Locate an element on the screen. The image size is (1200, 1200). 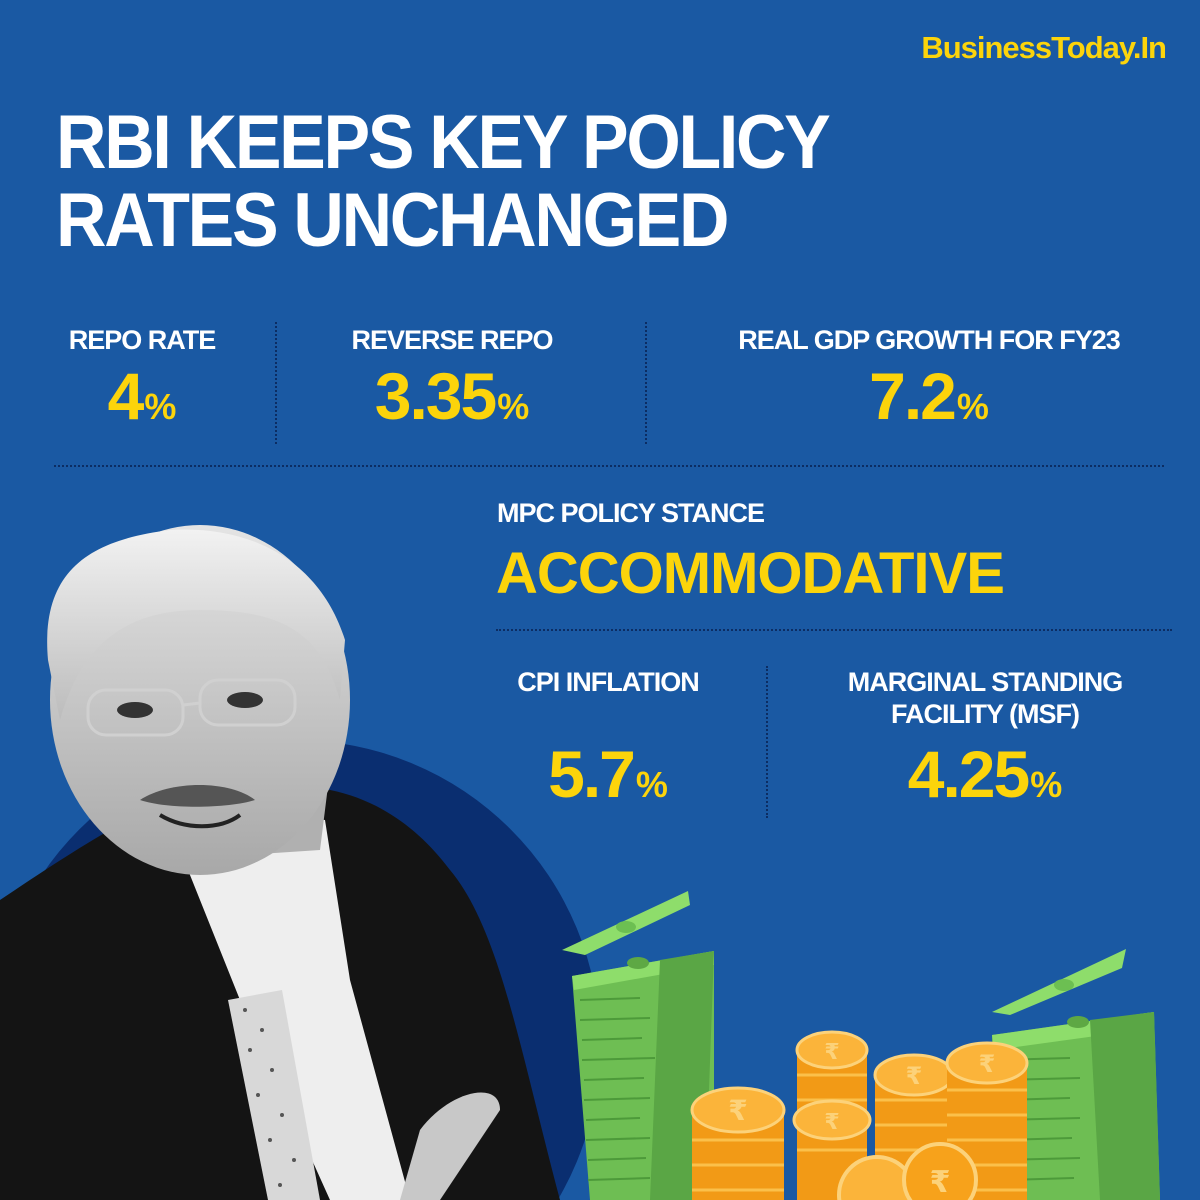
stat-label: REVERSE REPO is located at coordinates (452, 340).